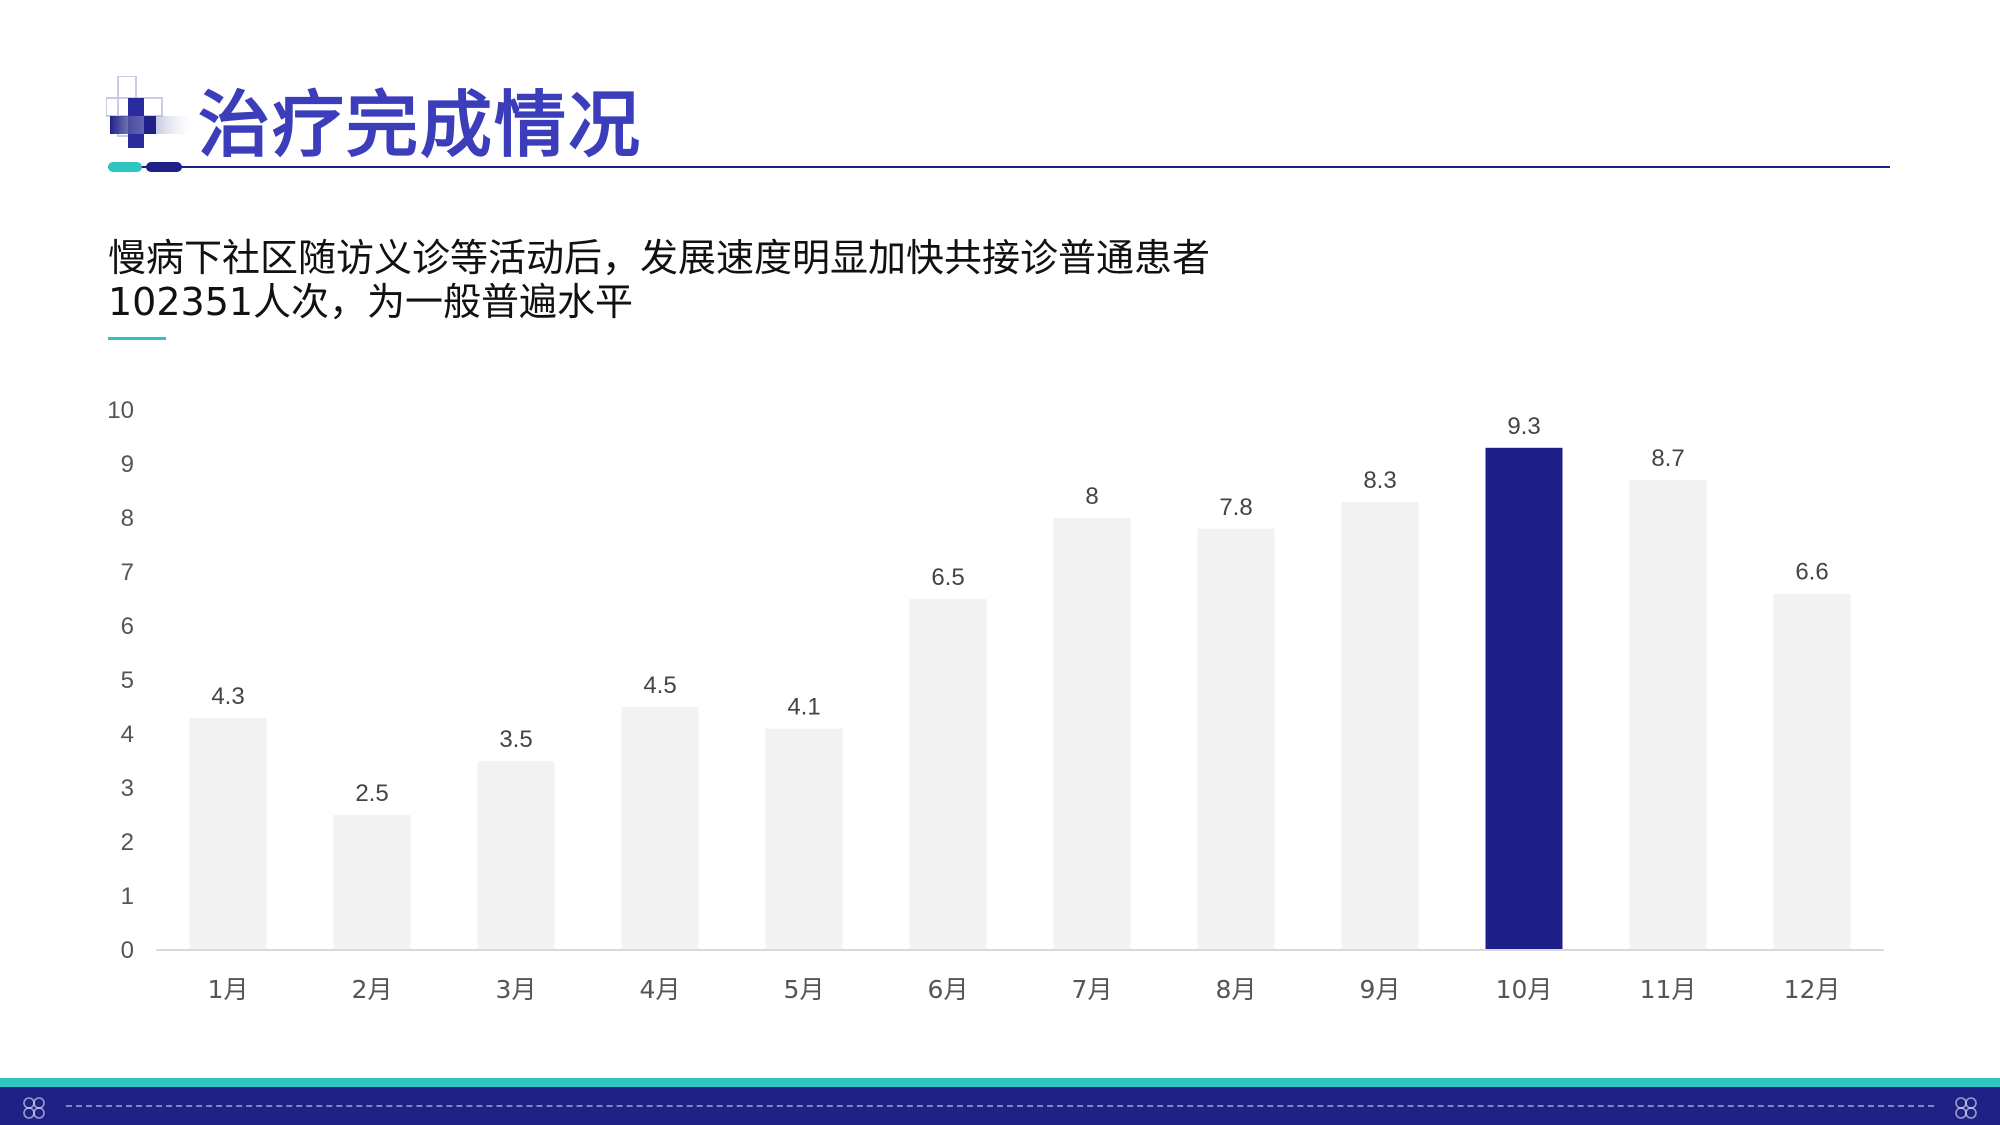 The height and width of the screenshot is (1125, 2000). I want to click on y-tick-label: 6, so click(127, 626).